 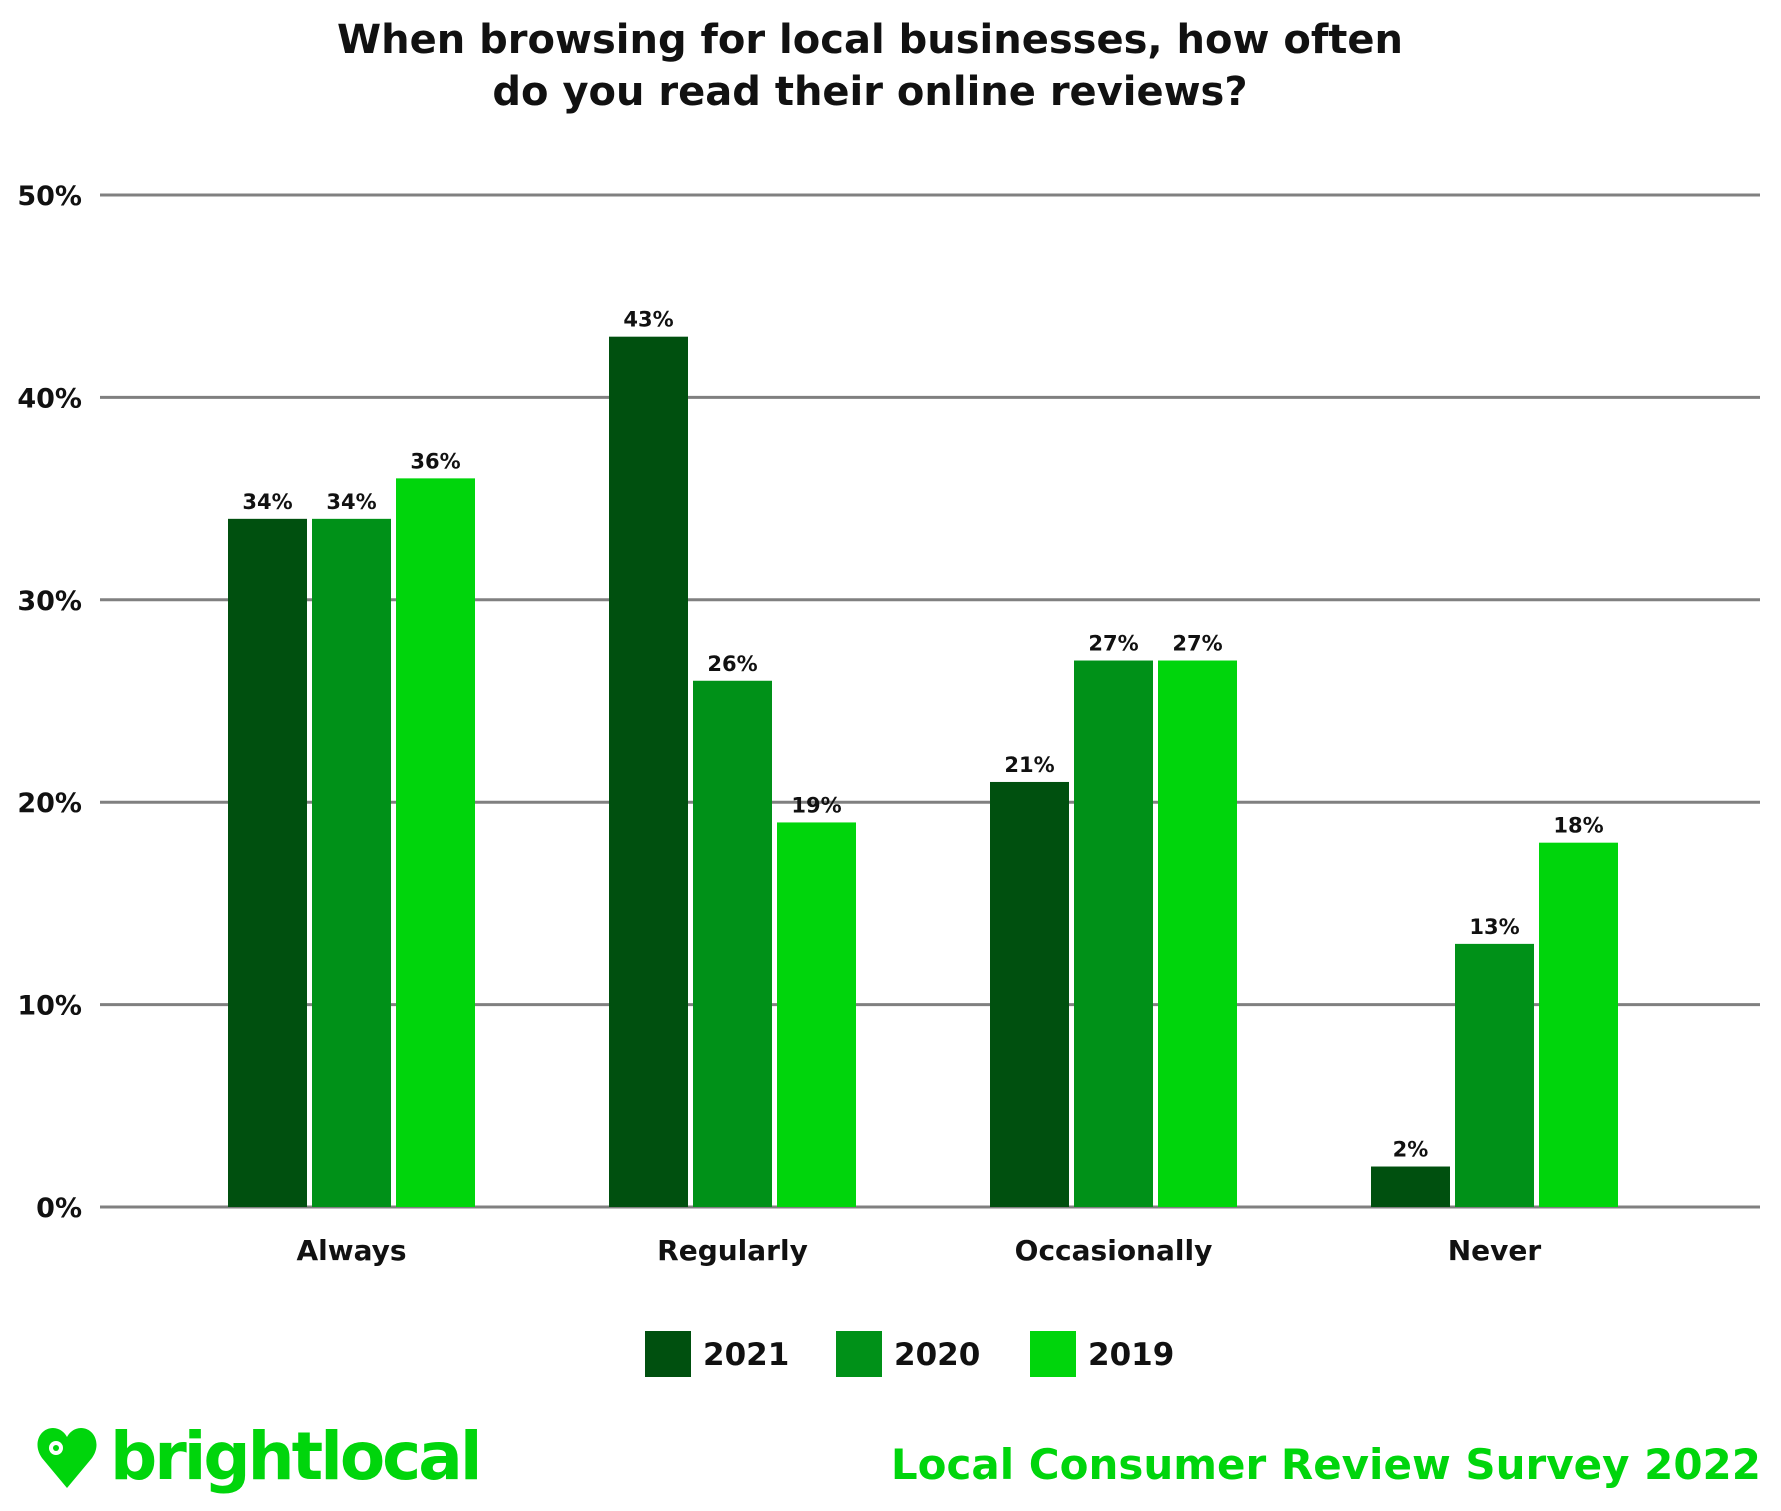 What do you see at coordinates (1029, 765) in the screenshot?
I see `data-label: 21%` at bounding box center [1029, 765].